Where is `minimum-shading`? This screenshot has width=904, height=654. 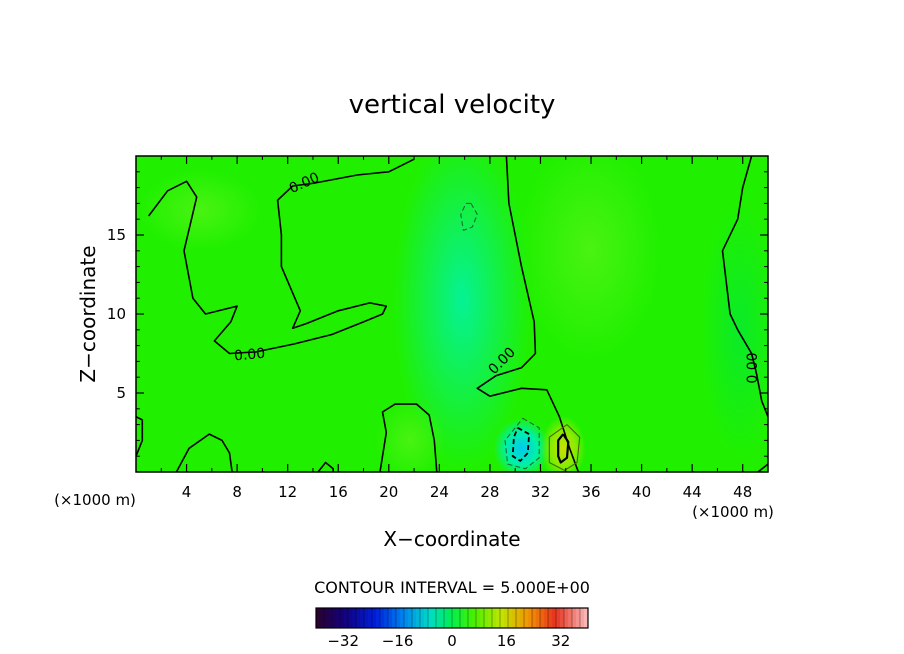 minimum-shading is located at coordinates (521, 445).